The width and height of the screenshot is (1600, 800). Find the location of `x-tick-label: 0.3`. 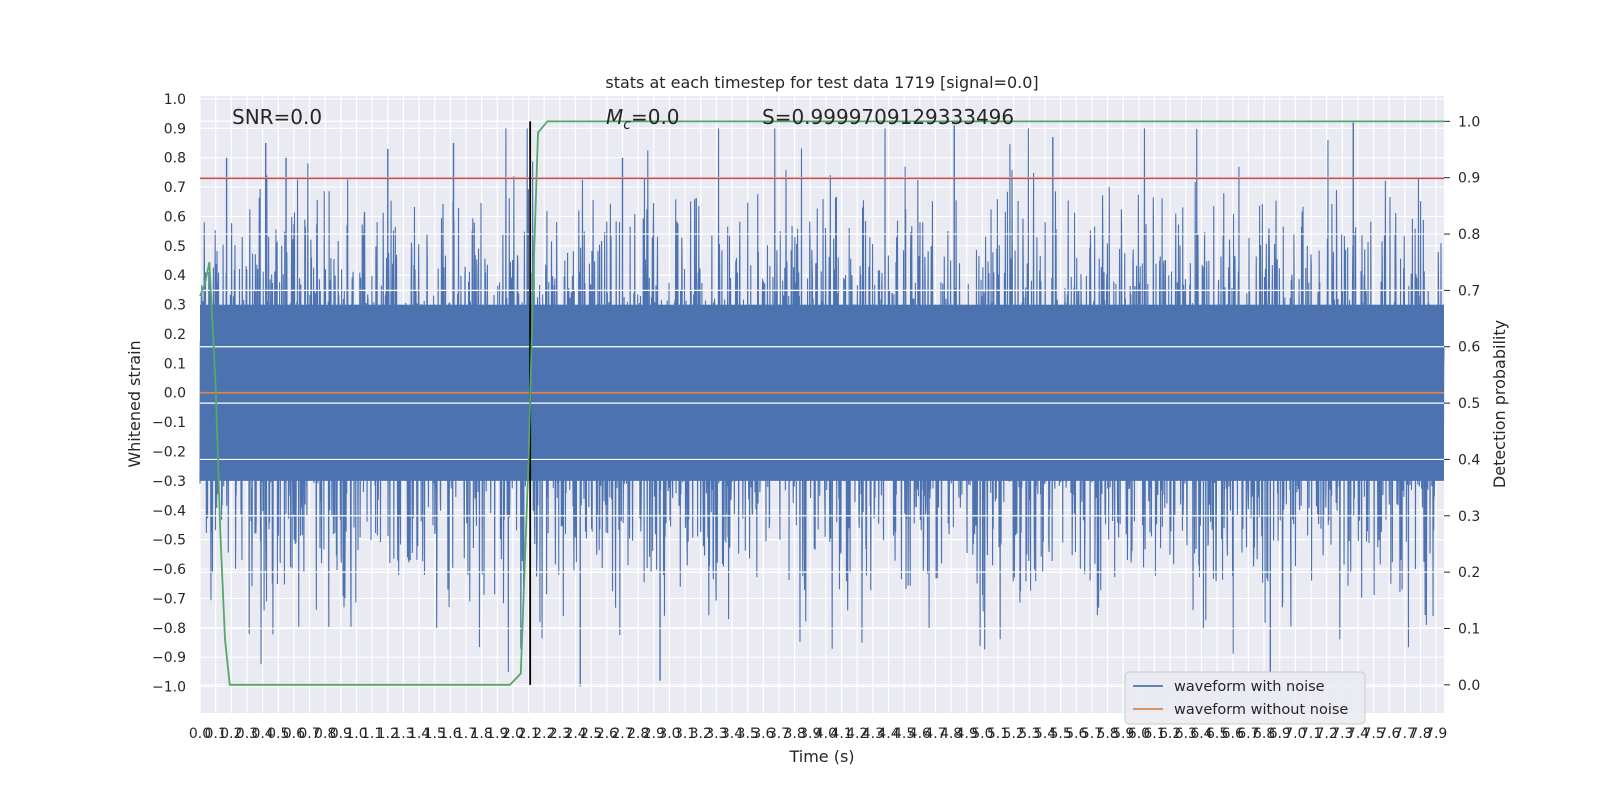

x-tick-label: 0.3 is located at coordinates (247, 734).